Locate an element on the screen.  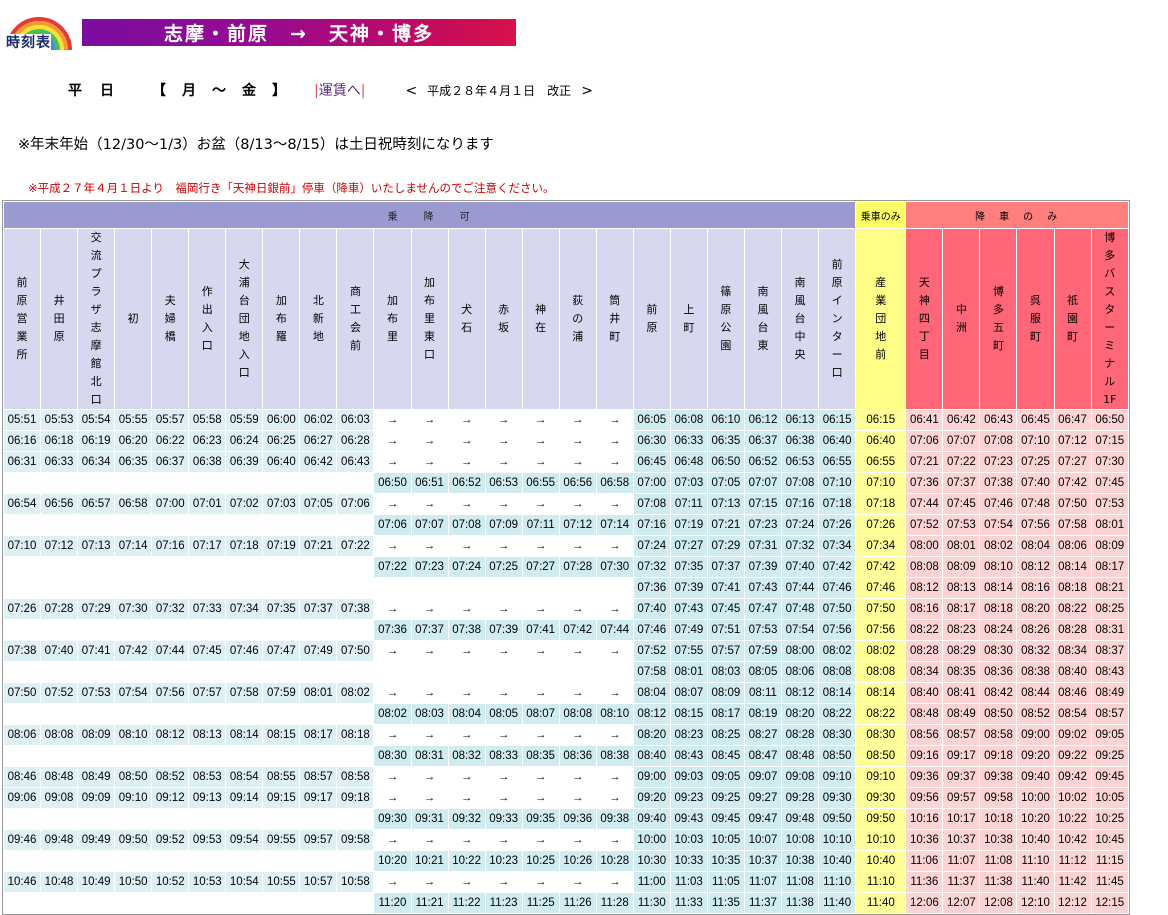
stop-name: 篠原公園 is located at coordinates (726, 318).